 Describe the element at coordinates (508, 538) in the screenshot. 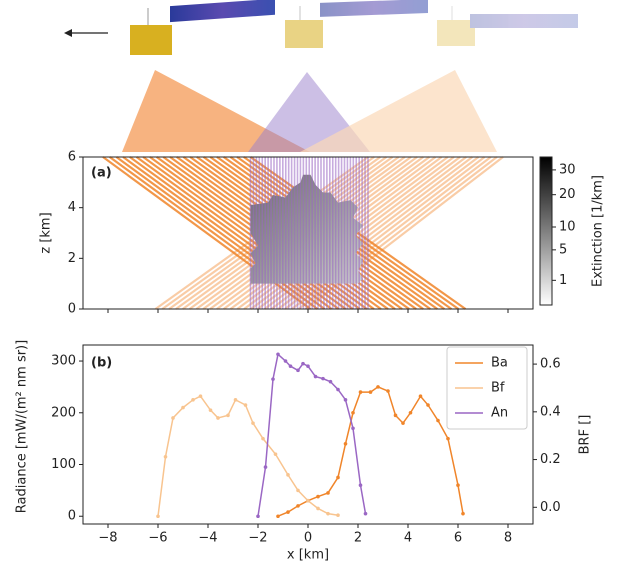

I see `x-tick-label: 8` at that location.